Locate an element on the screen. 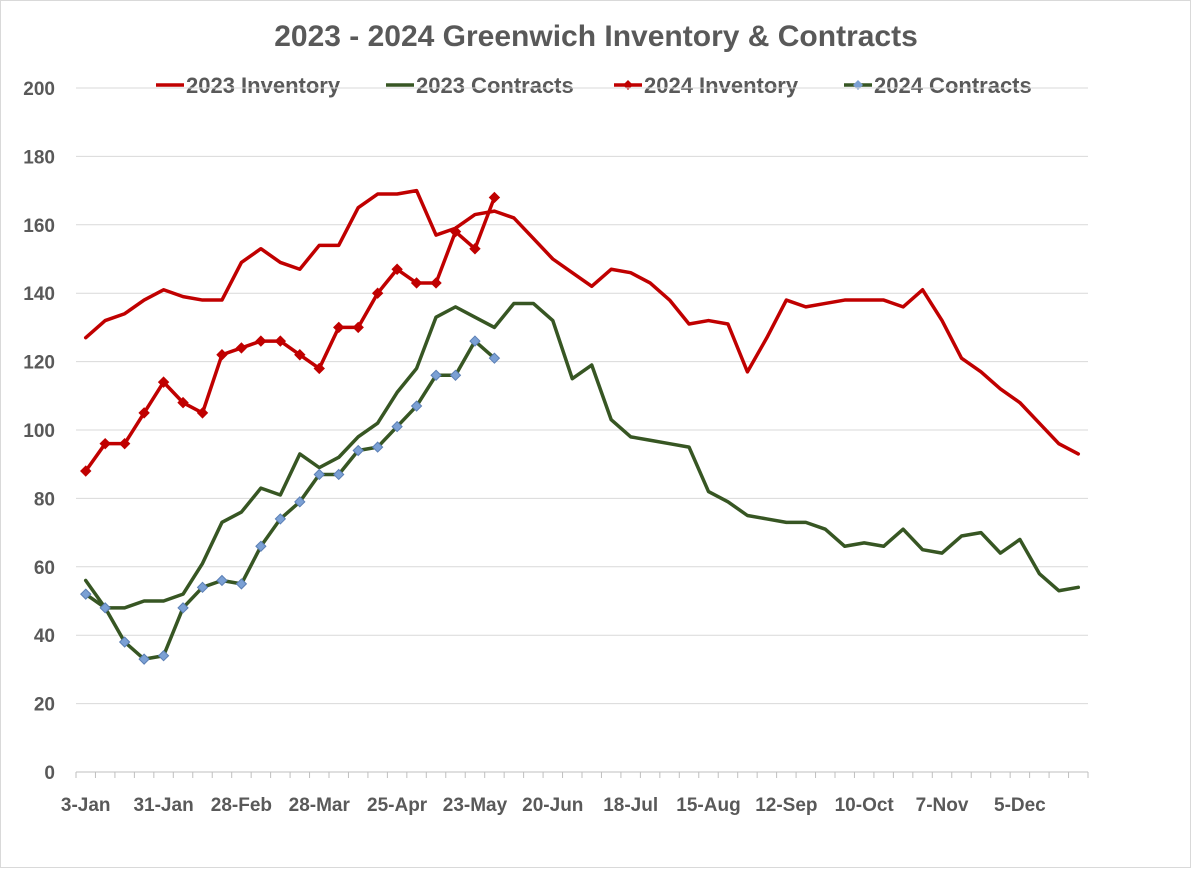 The height and width of the screenshot is (872, 1191). x-tick-label: 10-Oct is located at coordinates (865, 805).